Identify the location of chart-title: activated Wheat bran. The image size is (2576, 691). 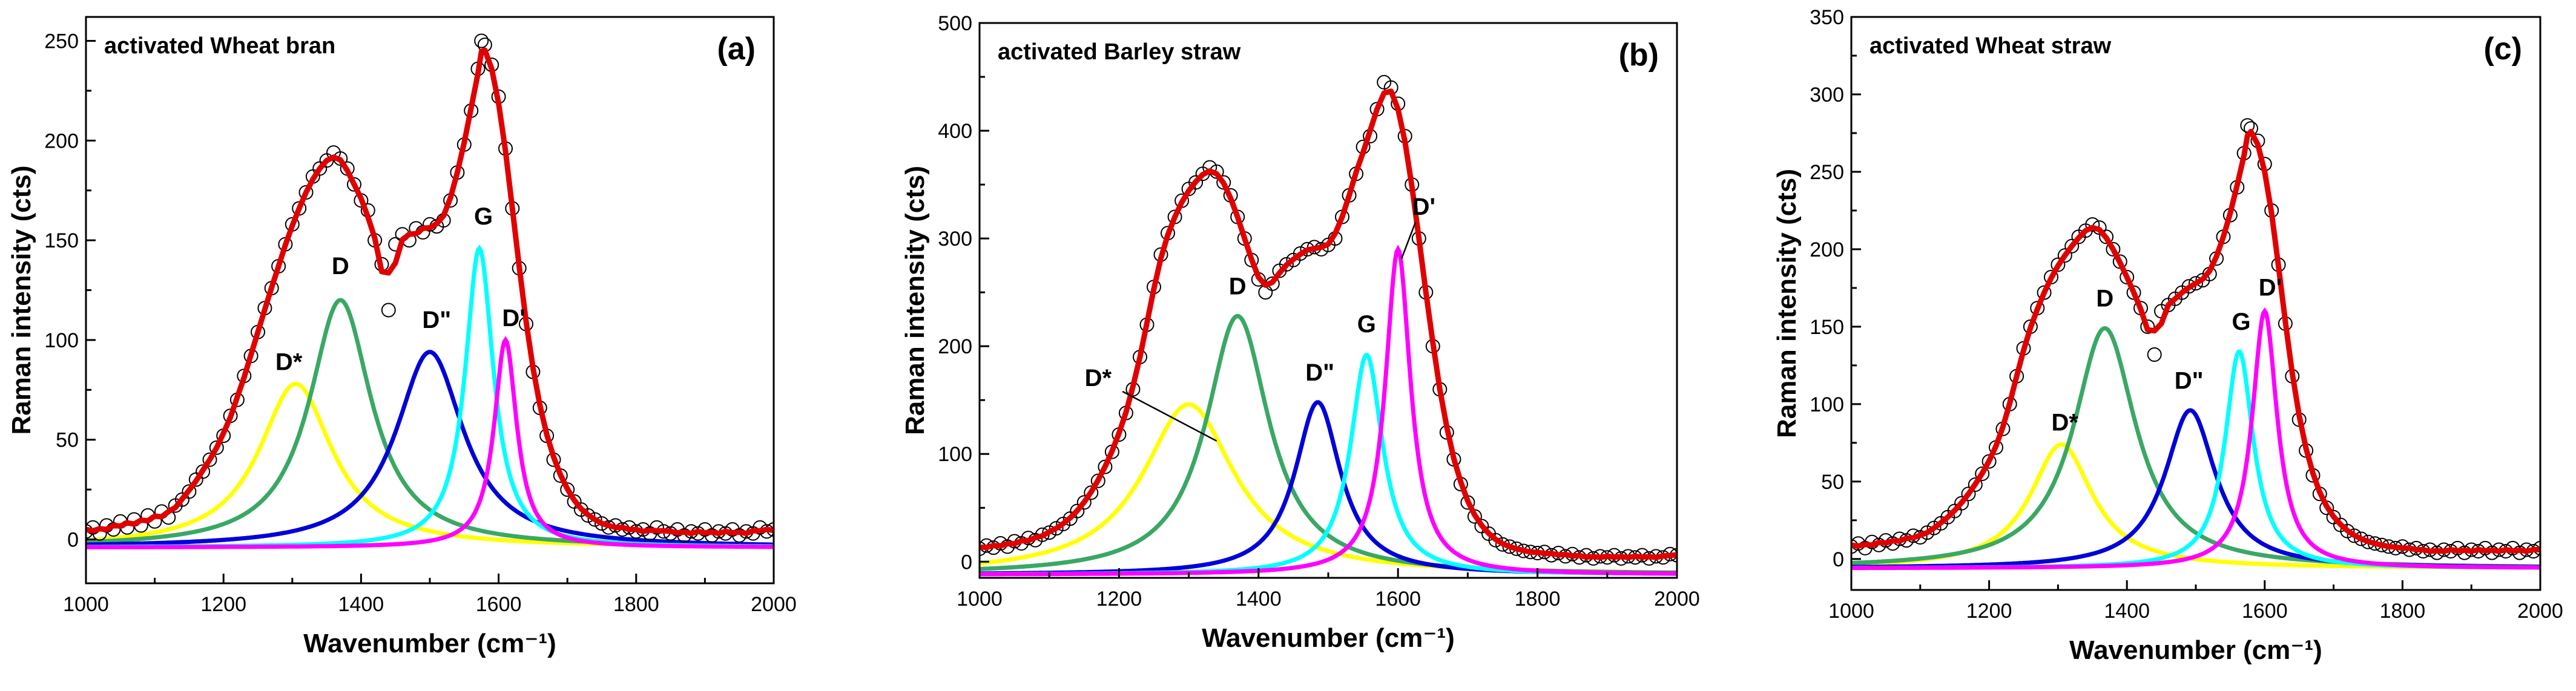
(219, 46).